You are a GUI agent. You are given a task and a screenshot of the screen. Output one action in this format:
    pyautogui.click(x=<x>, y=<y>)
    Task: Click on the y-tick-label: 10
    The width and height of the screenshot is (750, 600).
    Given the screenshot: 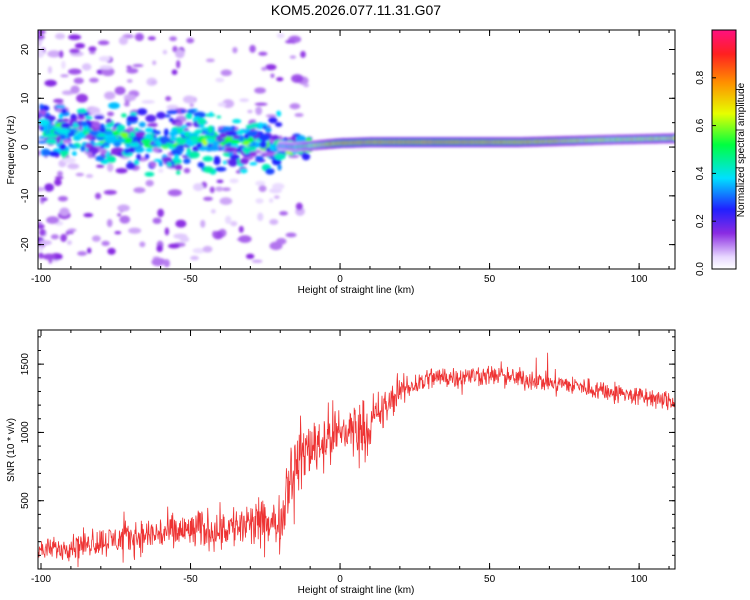 What is the action you would take?
    pyautogui.click(x=25, y=98)
    